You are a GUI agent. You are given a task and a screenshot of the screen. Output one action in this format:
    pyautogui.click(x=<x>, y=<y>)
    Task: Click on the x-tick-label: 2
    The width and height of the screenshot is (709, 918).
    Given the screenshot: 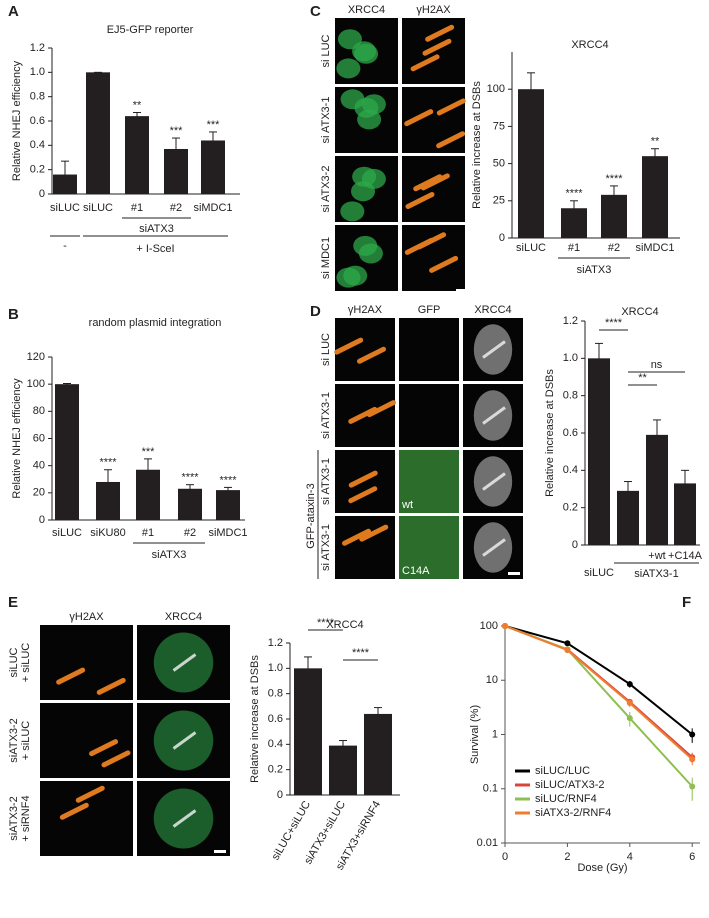 What is the action you would take?
    pyautogui.click(x=567, y=857)
    